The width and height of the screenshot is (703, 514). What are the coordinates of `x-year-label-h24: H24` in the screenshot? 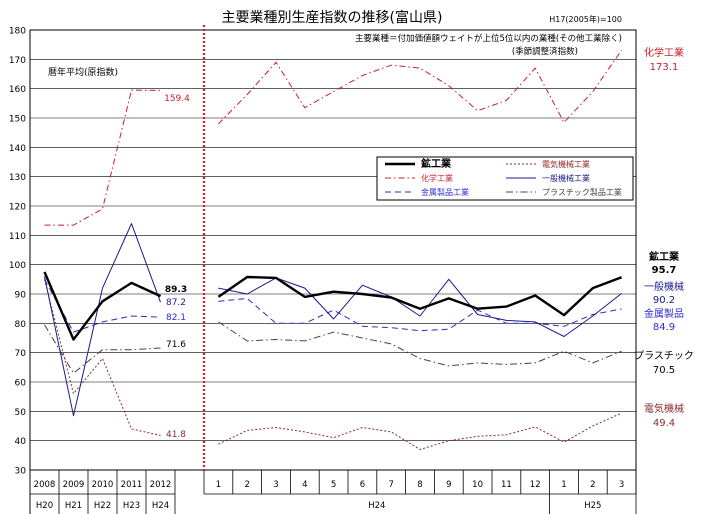 It's located at (376, 506).